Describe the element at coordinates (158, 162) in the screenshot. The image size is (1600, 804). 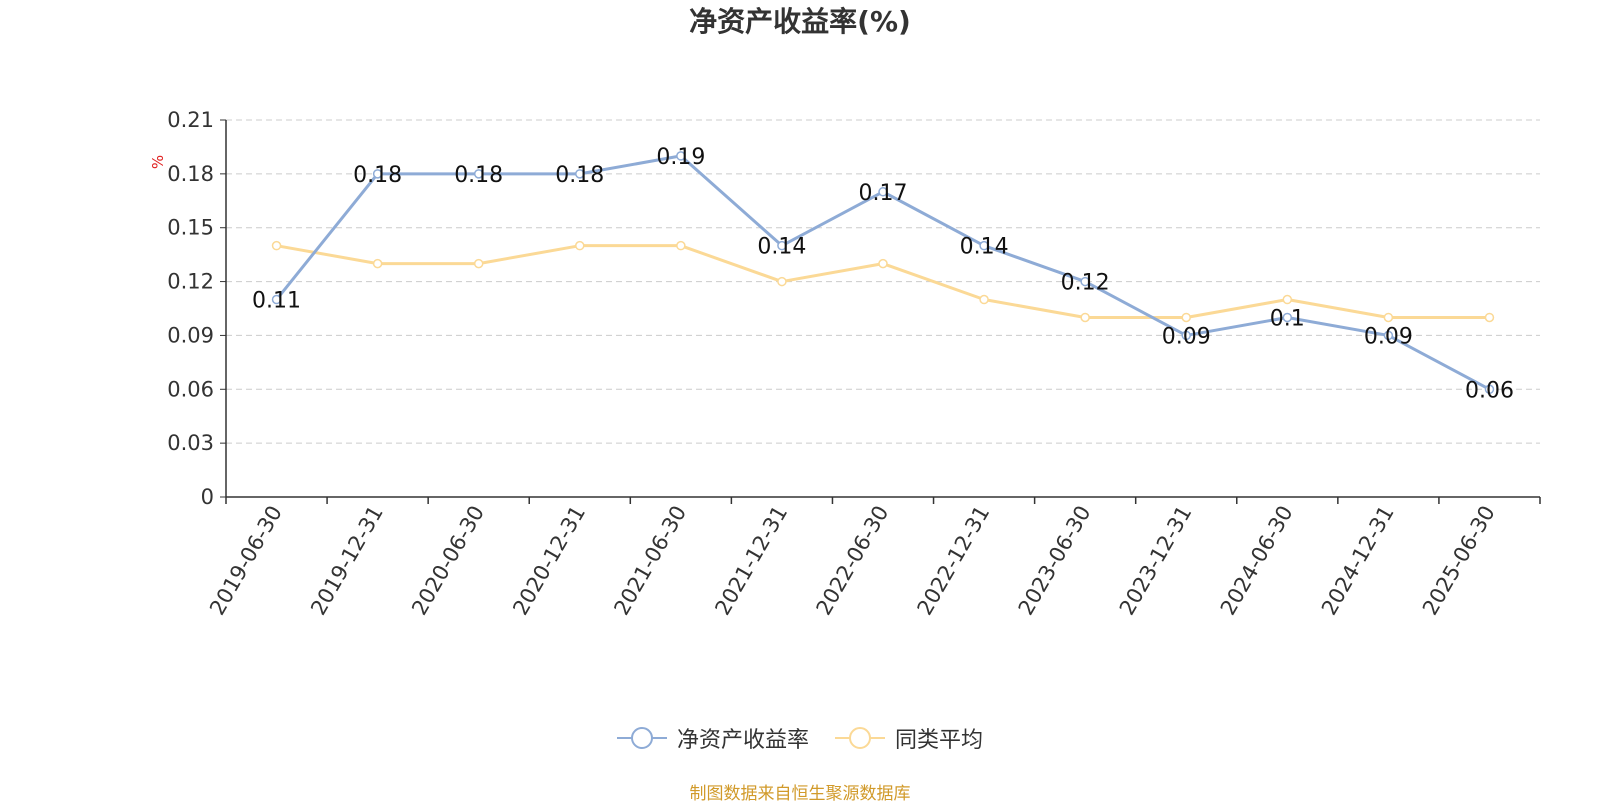
I see `y-axis-unit-label: %` at that location.